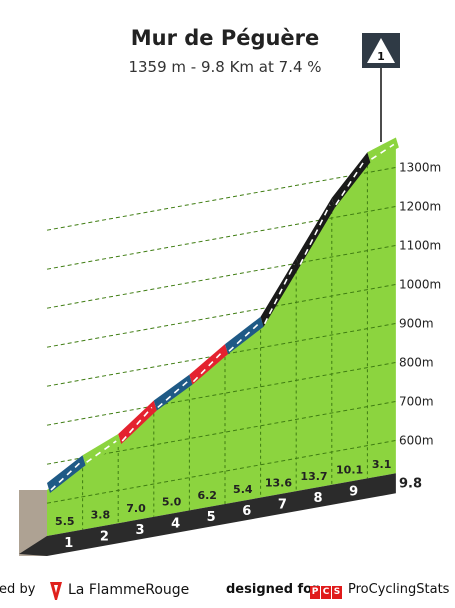  I want to click on pcs-letter-c: C, so click(326, 592).